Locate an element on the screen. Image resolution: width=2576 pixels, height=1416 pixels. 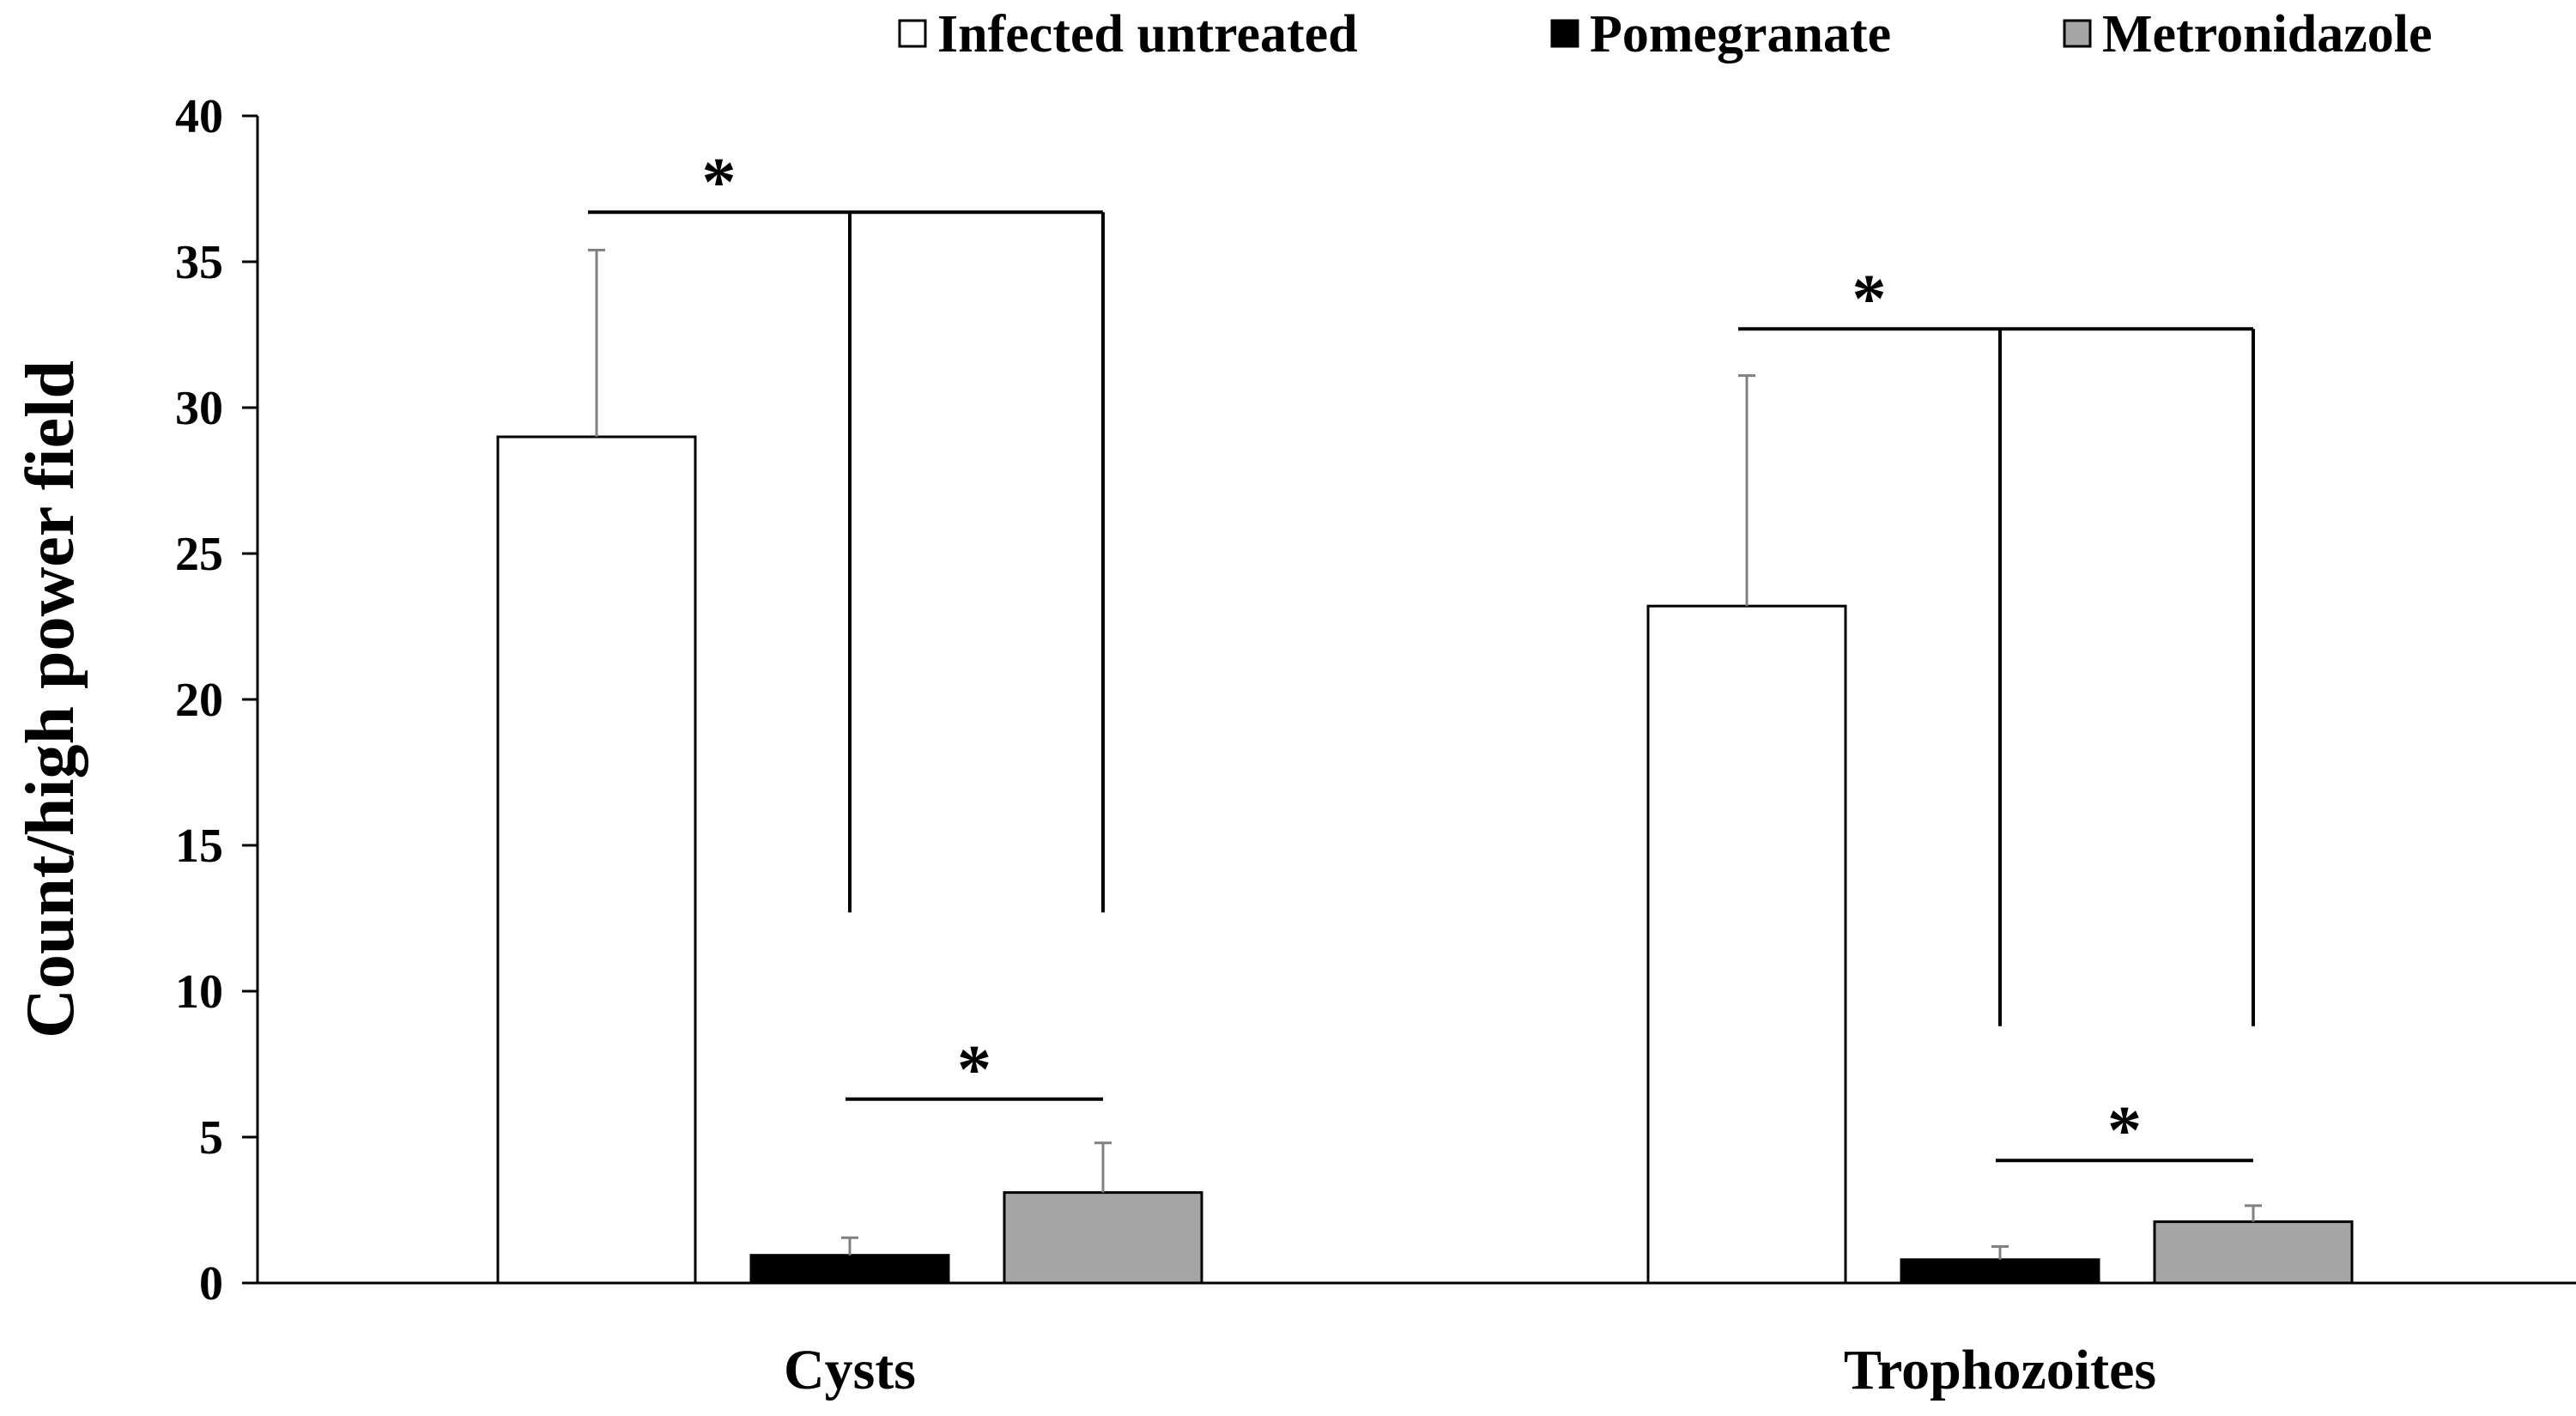
legend-label: Infected untreated is located at coordinates (1147, 34).